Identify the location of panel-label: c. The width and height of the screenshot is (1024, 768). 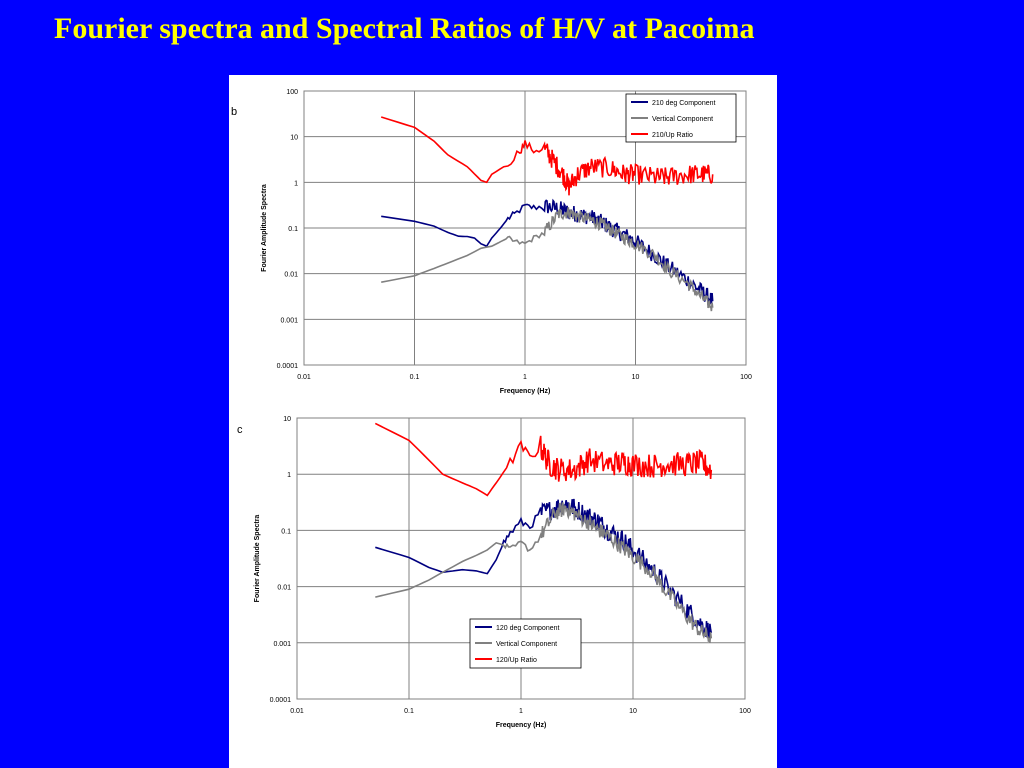
(240, 430).